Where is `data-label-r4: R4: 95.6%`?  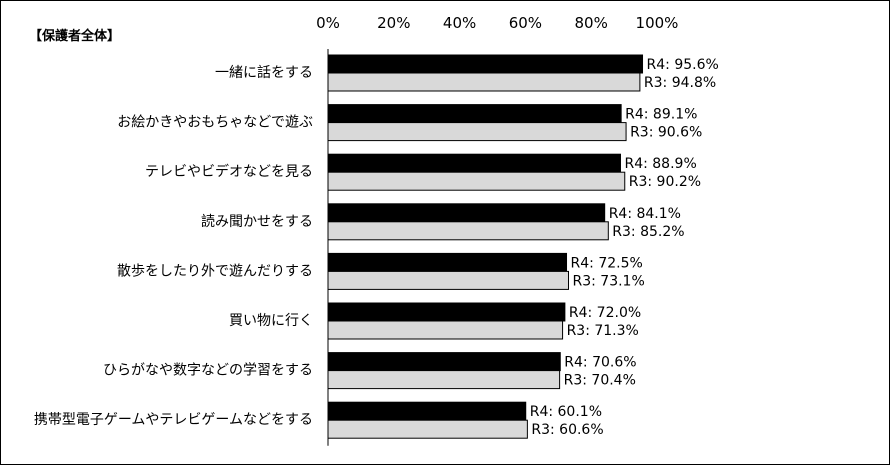
data-label-r4: R4: 95.6% is located at coordinates (683, 65).